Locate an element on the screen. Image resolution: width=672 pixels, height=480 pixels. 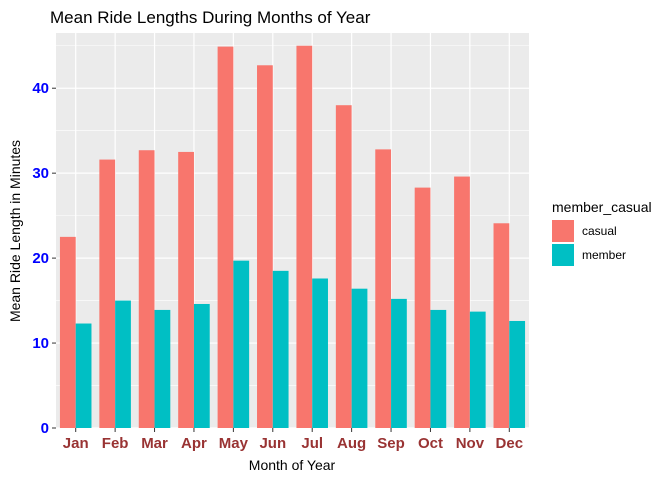
bar-casual-jun is located at coordinates (265, 246).